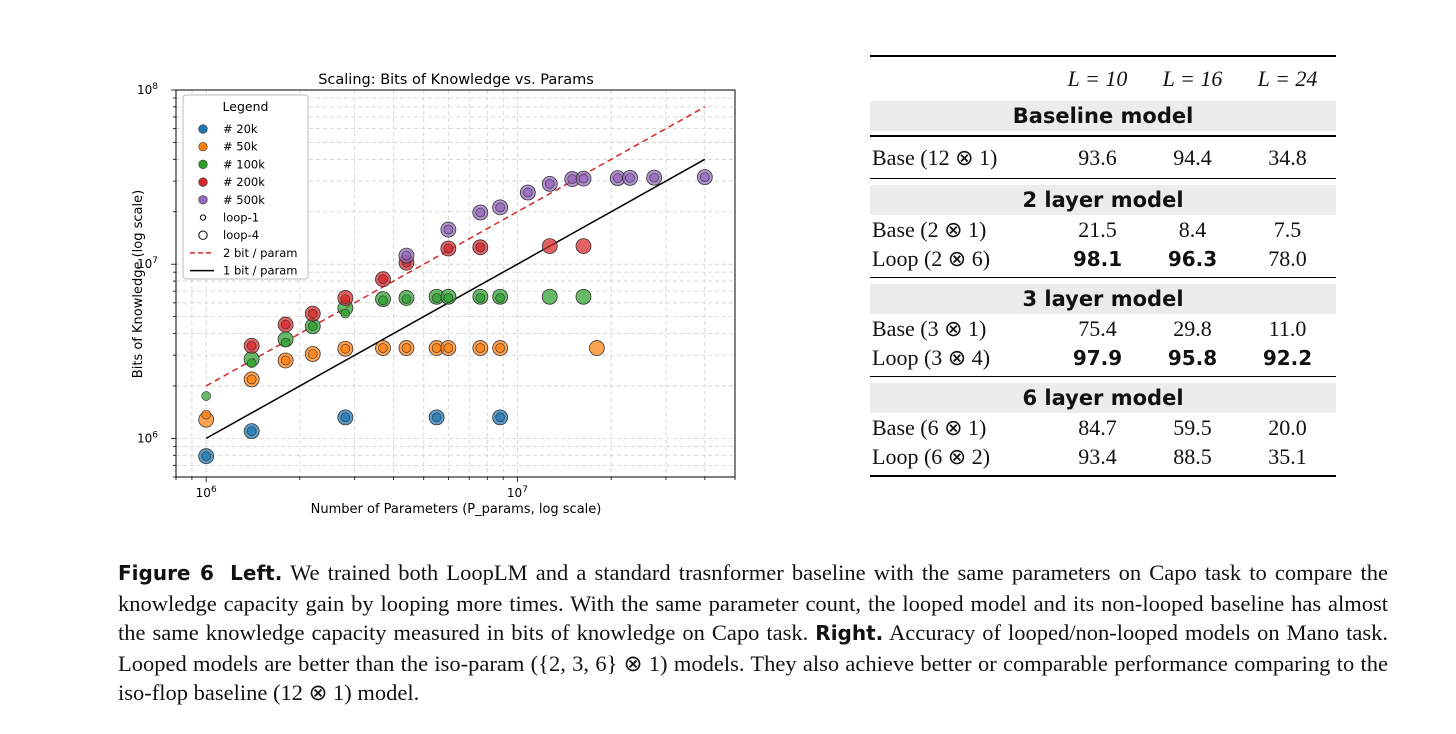  I want to click on table-cell: 11.0, so click(1287, 328).